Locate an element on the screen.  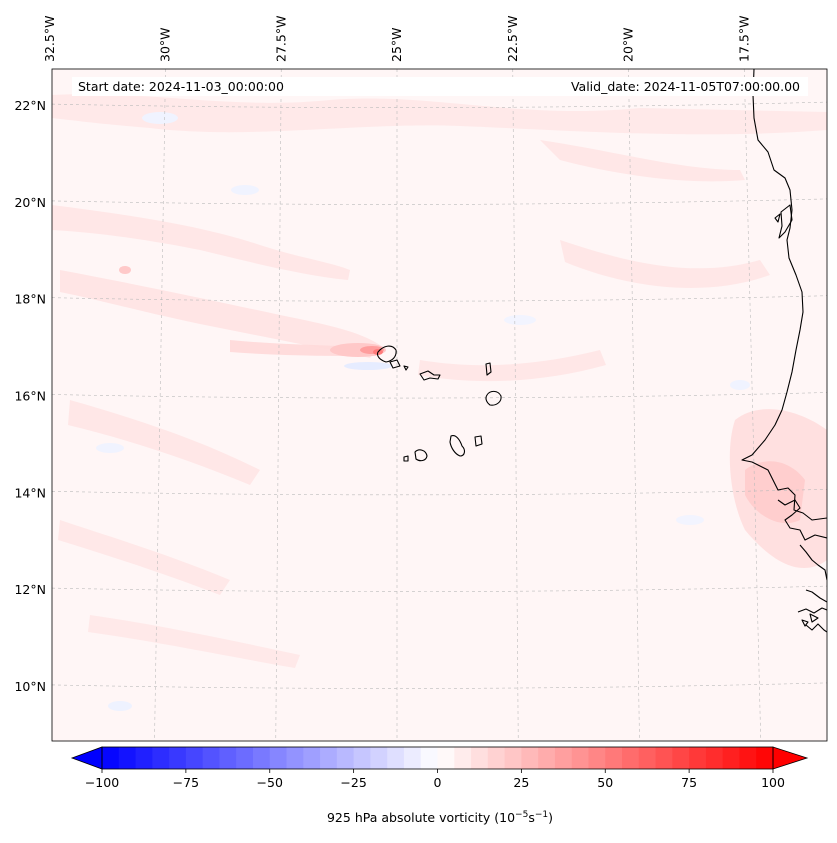
island-santiago is located at coordinates (457, 446).